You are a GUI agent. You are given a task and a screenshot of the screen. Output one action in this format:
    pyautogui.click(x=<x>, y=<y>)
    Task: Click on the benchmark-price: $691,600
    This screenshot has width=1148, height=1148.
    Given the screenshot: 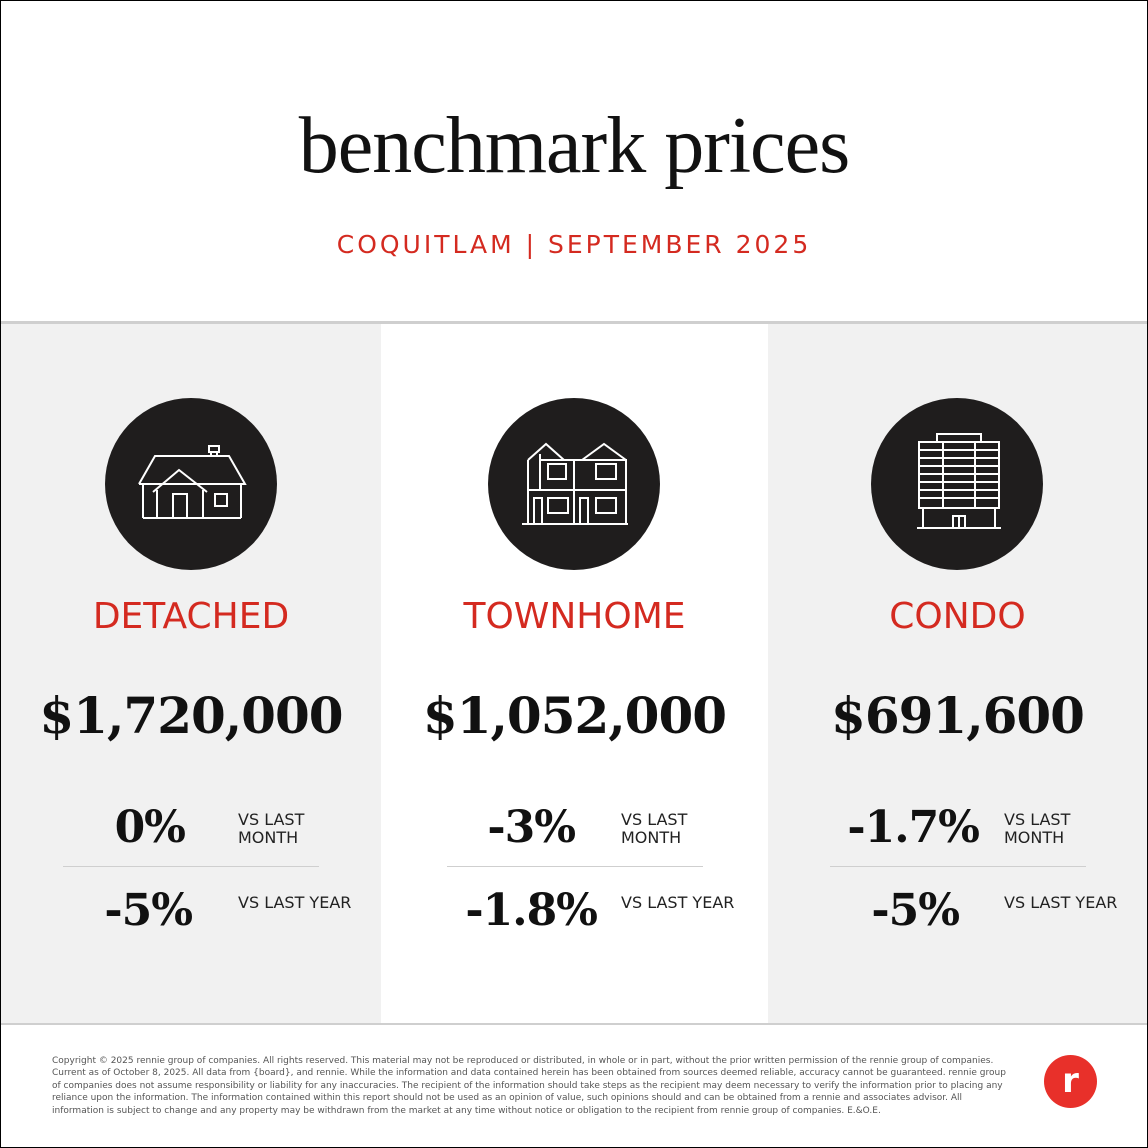 What is the action you would take?
    pyautogui.click(x=958, y=715)
    